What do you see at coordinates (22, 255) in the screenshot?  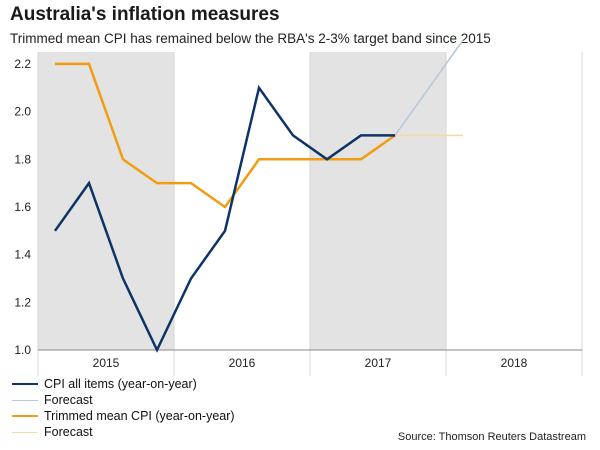 I see `y-tick-label: 1.4` at bounding box center [22, 255].